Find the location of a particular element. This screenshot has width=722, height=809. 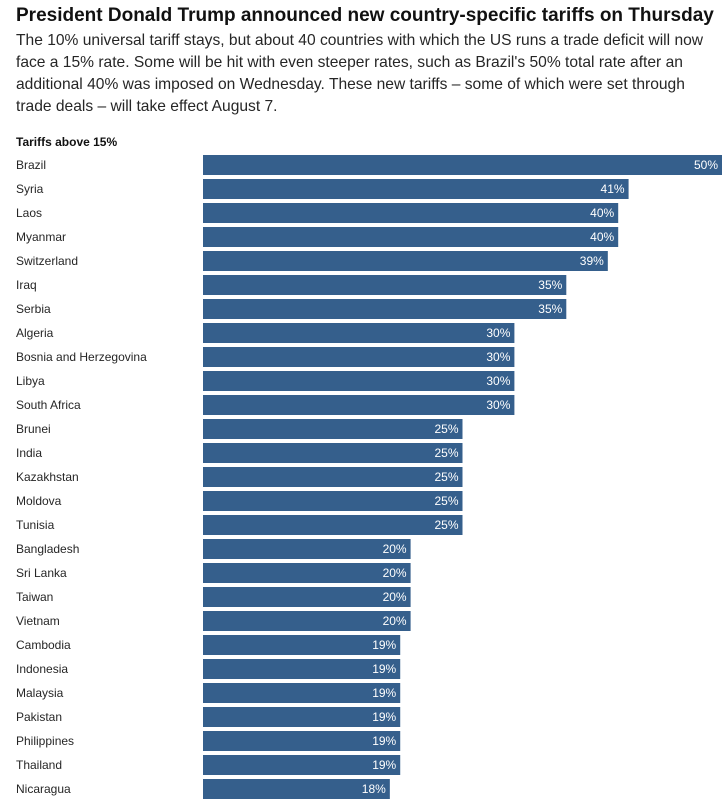

category-label: Algeria is located at coordinates (35, 333).